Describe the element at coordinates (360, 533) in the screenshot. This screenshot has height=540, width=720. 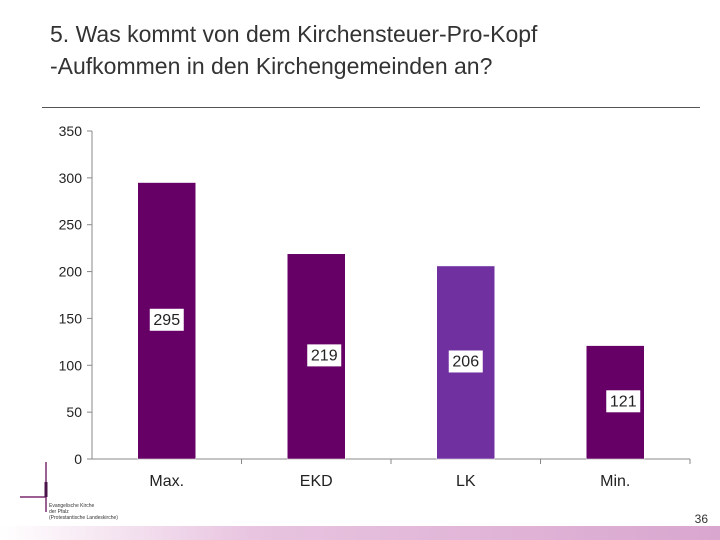
I see `footer-band` at that location.